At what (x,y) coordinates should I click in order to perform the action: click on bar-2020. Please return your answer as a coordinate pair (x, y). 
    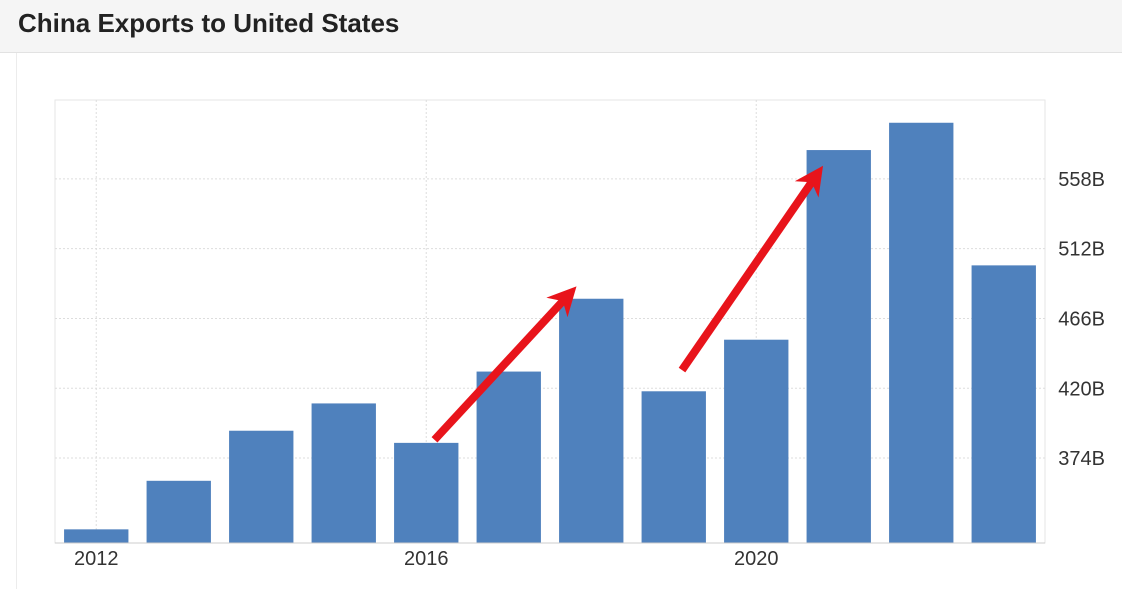
    Looking at the image, I should click on (756, 441).